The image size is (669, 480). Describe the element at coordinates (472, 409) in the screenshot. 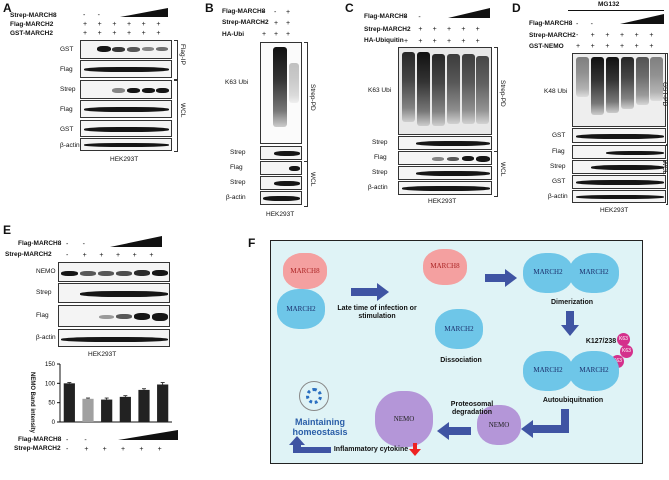

I see `step-label: Proteosomal degradation` at that location.